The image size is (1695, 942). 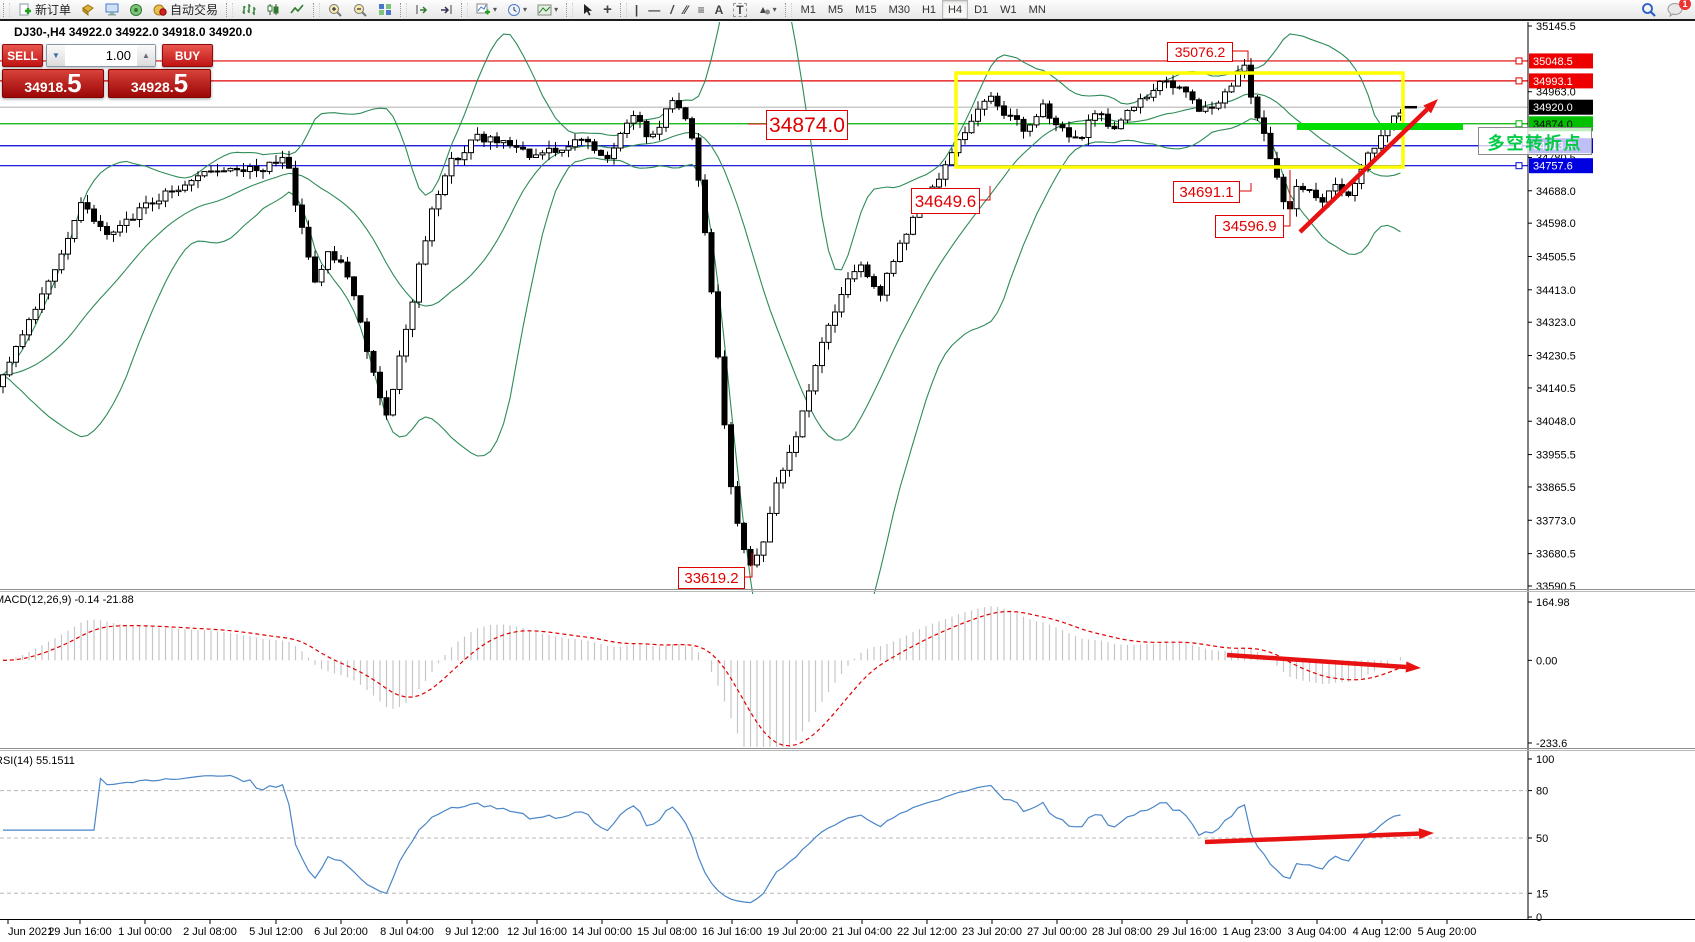 What do you see at coordinates (808, 9) in the screenshot?
I see `timeframe-M1: M1` at bounding box center [808, 9].